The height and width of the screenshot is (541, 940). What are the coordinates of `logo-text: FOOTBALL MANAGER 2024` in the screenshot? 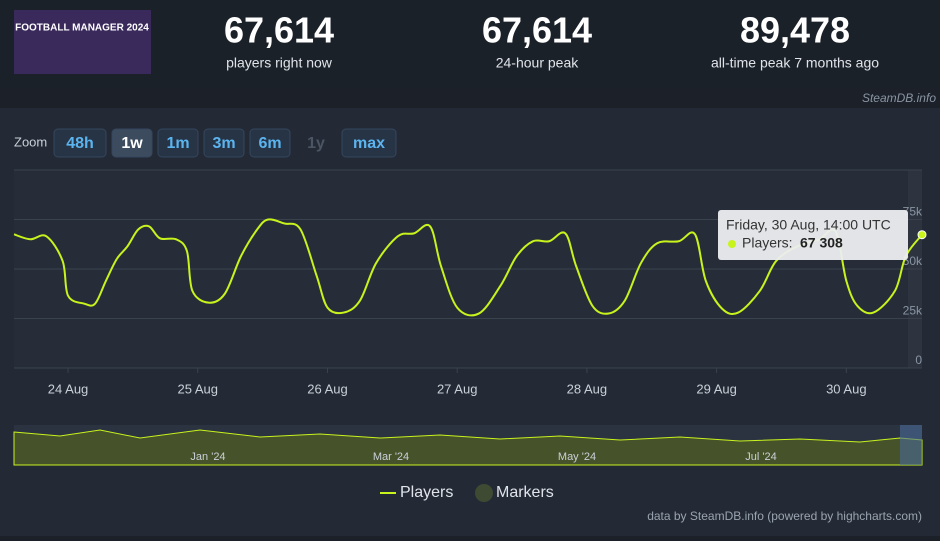 It's located at (82, 28).